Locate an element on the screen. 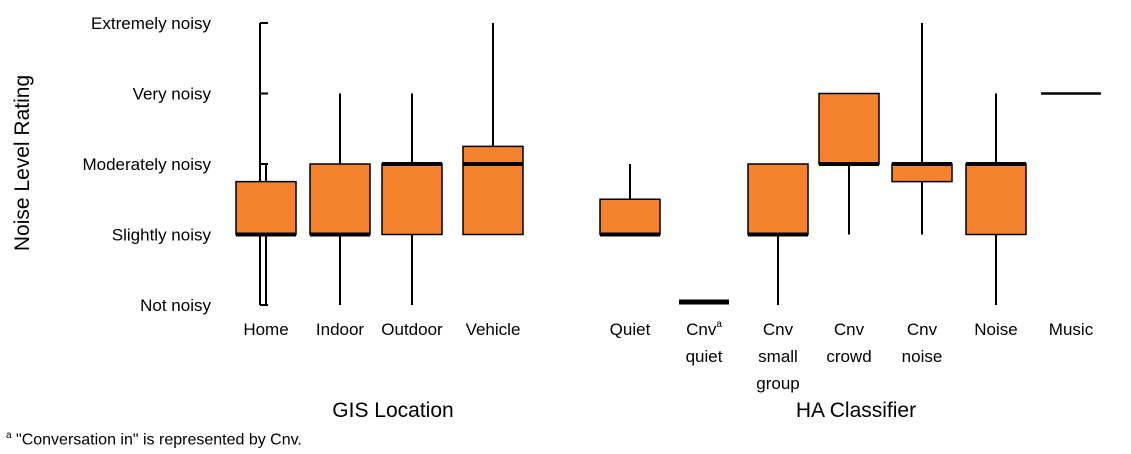  box-cnv-crowd is located at coordinates (849, 163).